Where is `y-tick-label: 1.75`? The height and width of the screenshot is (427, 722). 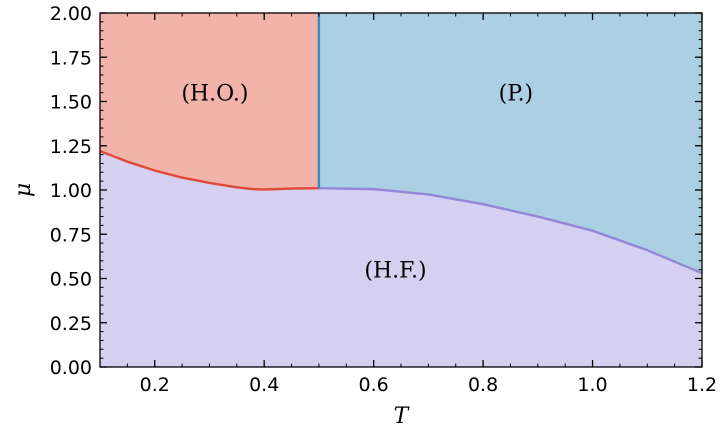 y-tick-label: 1.75 is located at coordinates (71, 58).